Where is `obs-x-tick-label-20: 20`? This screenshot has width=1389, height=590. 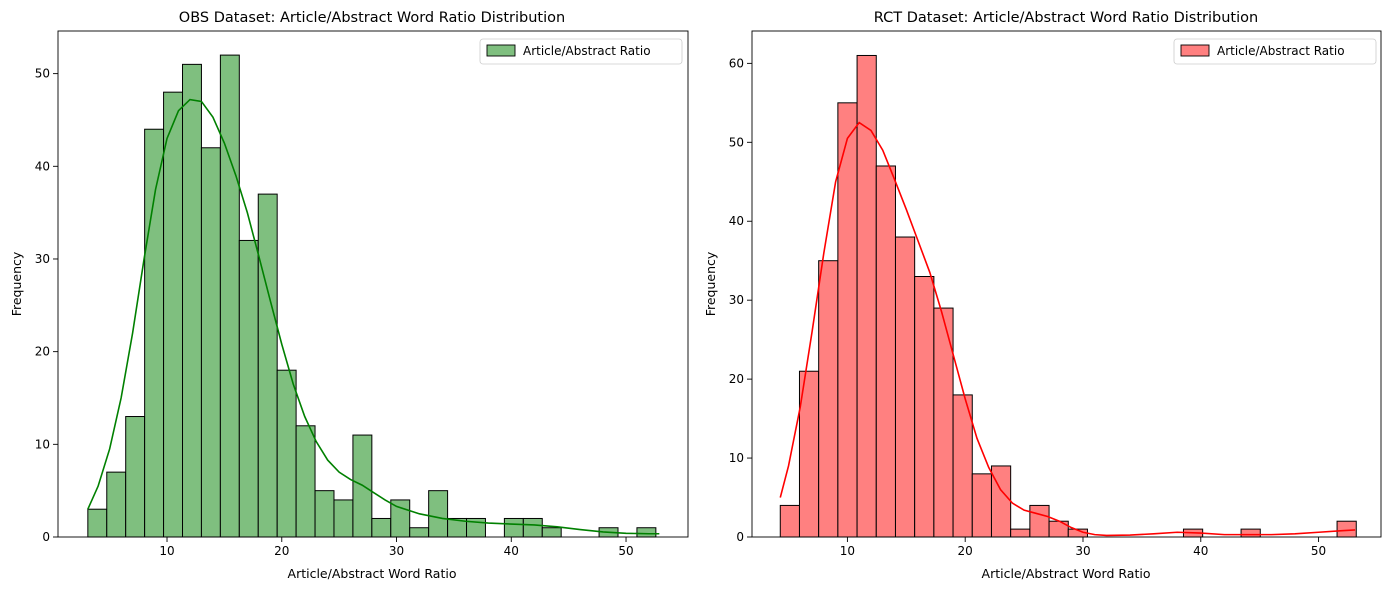 obs-x-tick-label-20: 20 is located at coordinates (281, 551).